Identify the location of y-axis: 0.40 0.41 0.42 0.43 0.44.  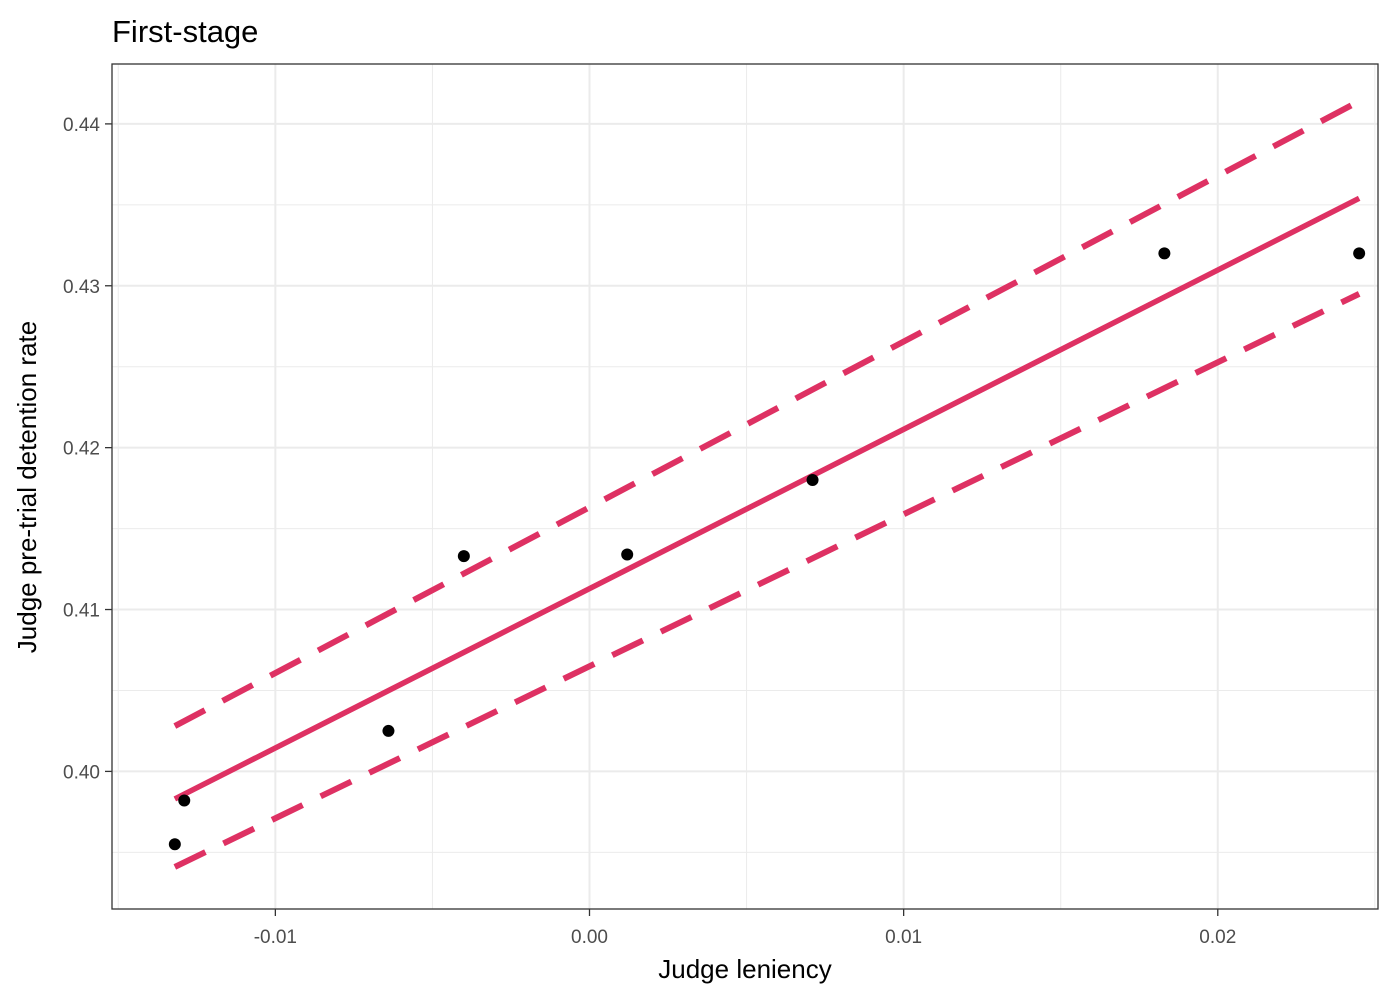
(87, 449).